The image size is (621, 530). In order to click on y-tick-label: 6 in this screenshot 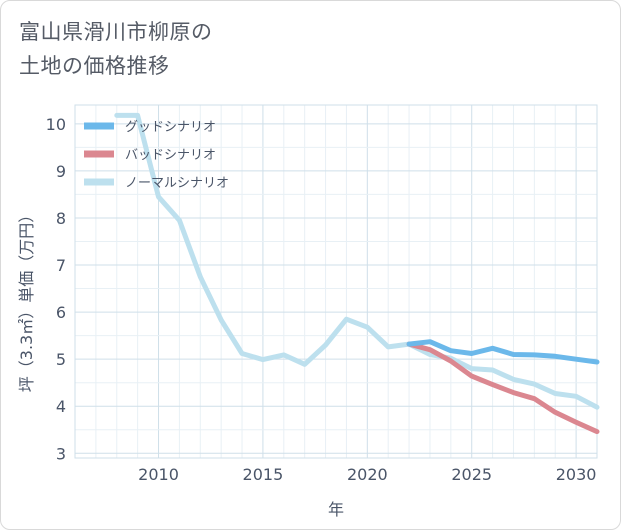, I will do `click(61, 312)`.